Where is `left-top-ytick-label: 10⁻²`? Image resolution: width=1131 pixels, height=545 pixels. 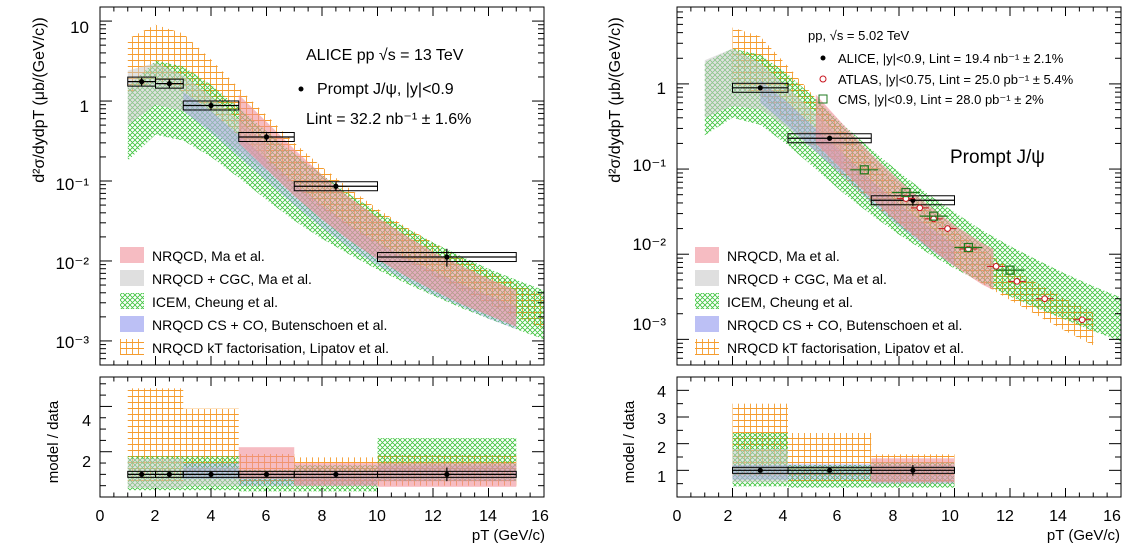 left-top-ytick-label: 10⁻² is located at coordinates (72, 263).